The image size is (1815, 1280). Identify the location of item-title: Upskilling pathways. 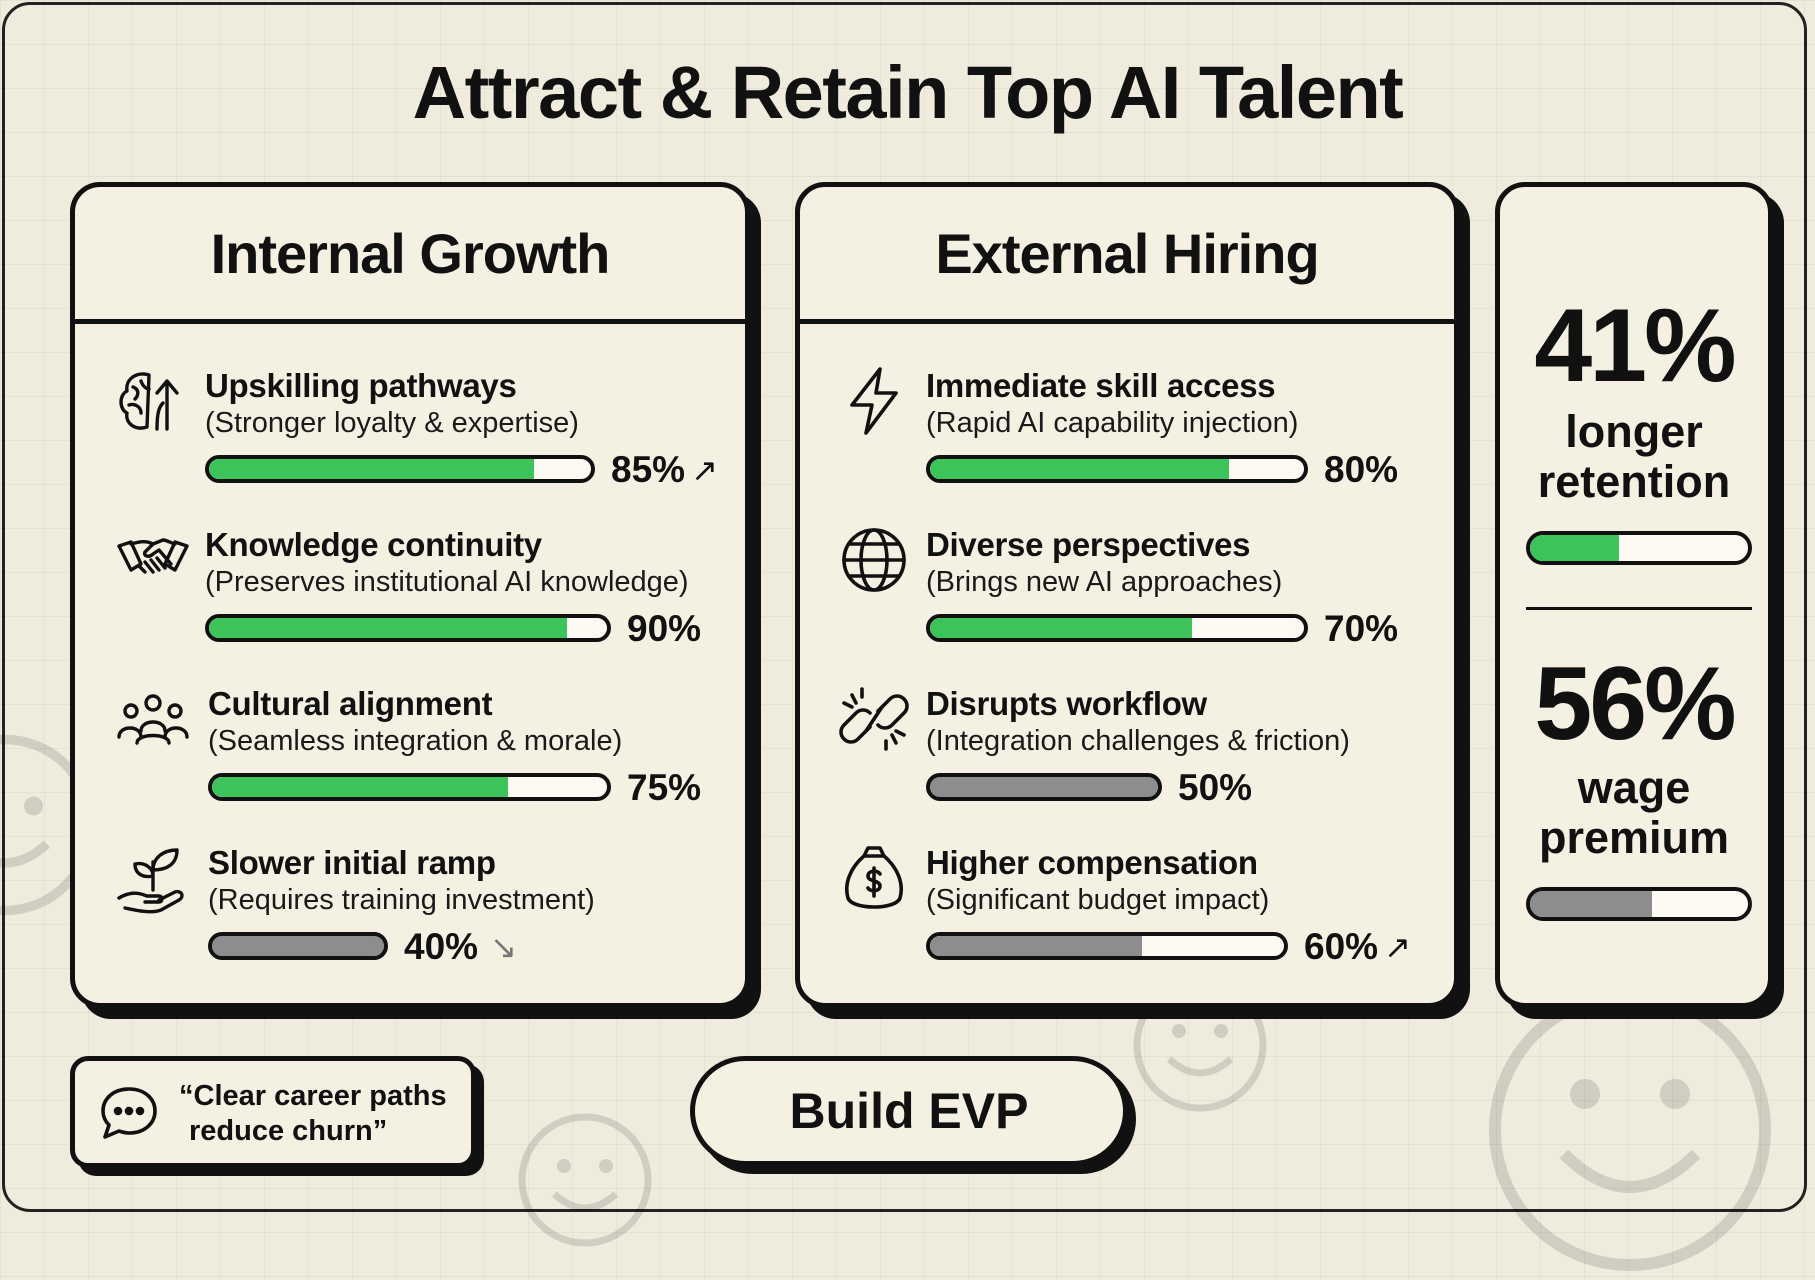
(361, 385).